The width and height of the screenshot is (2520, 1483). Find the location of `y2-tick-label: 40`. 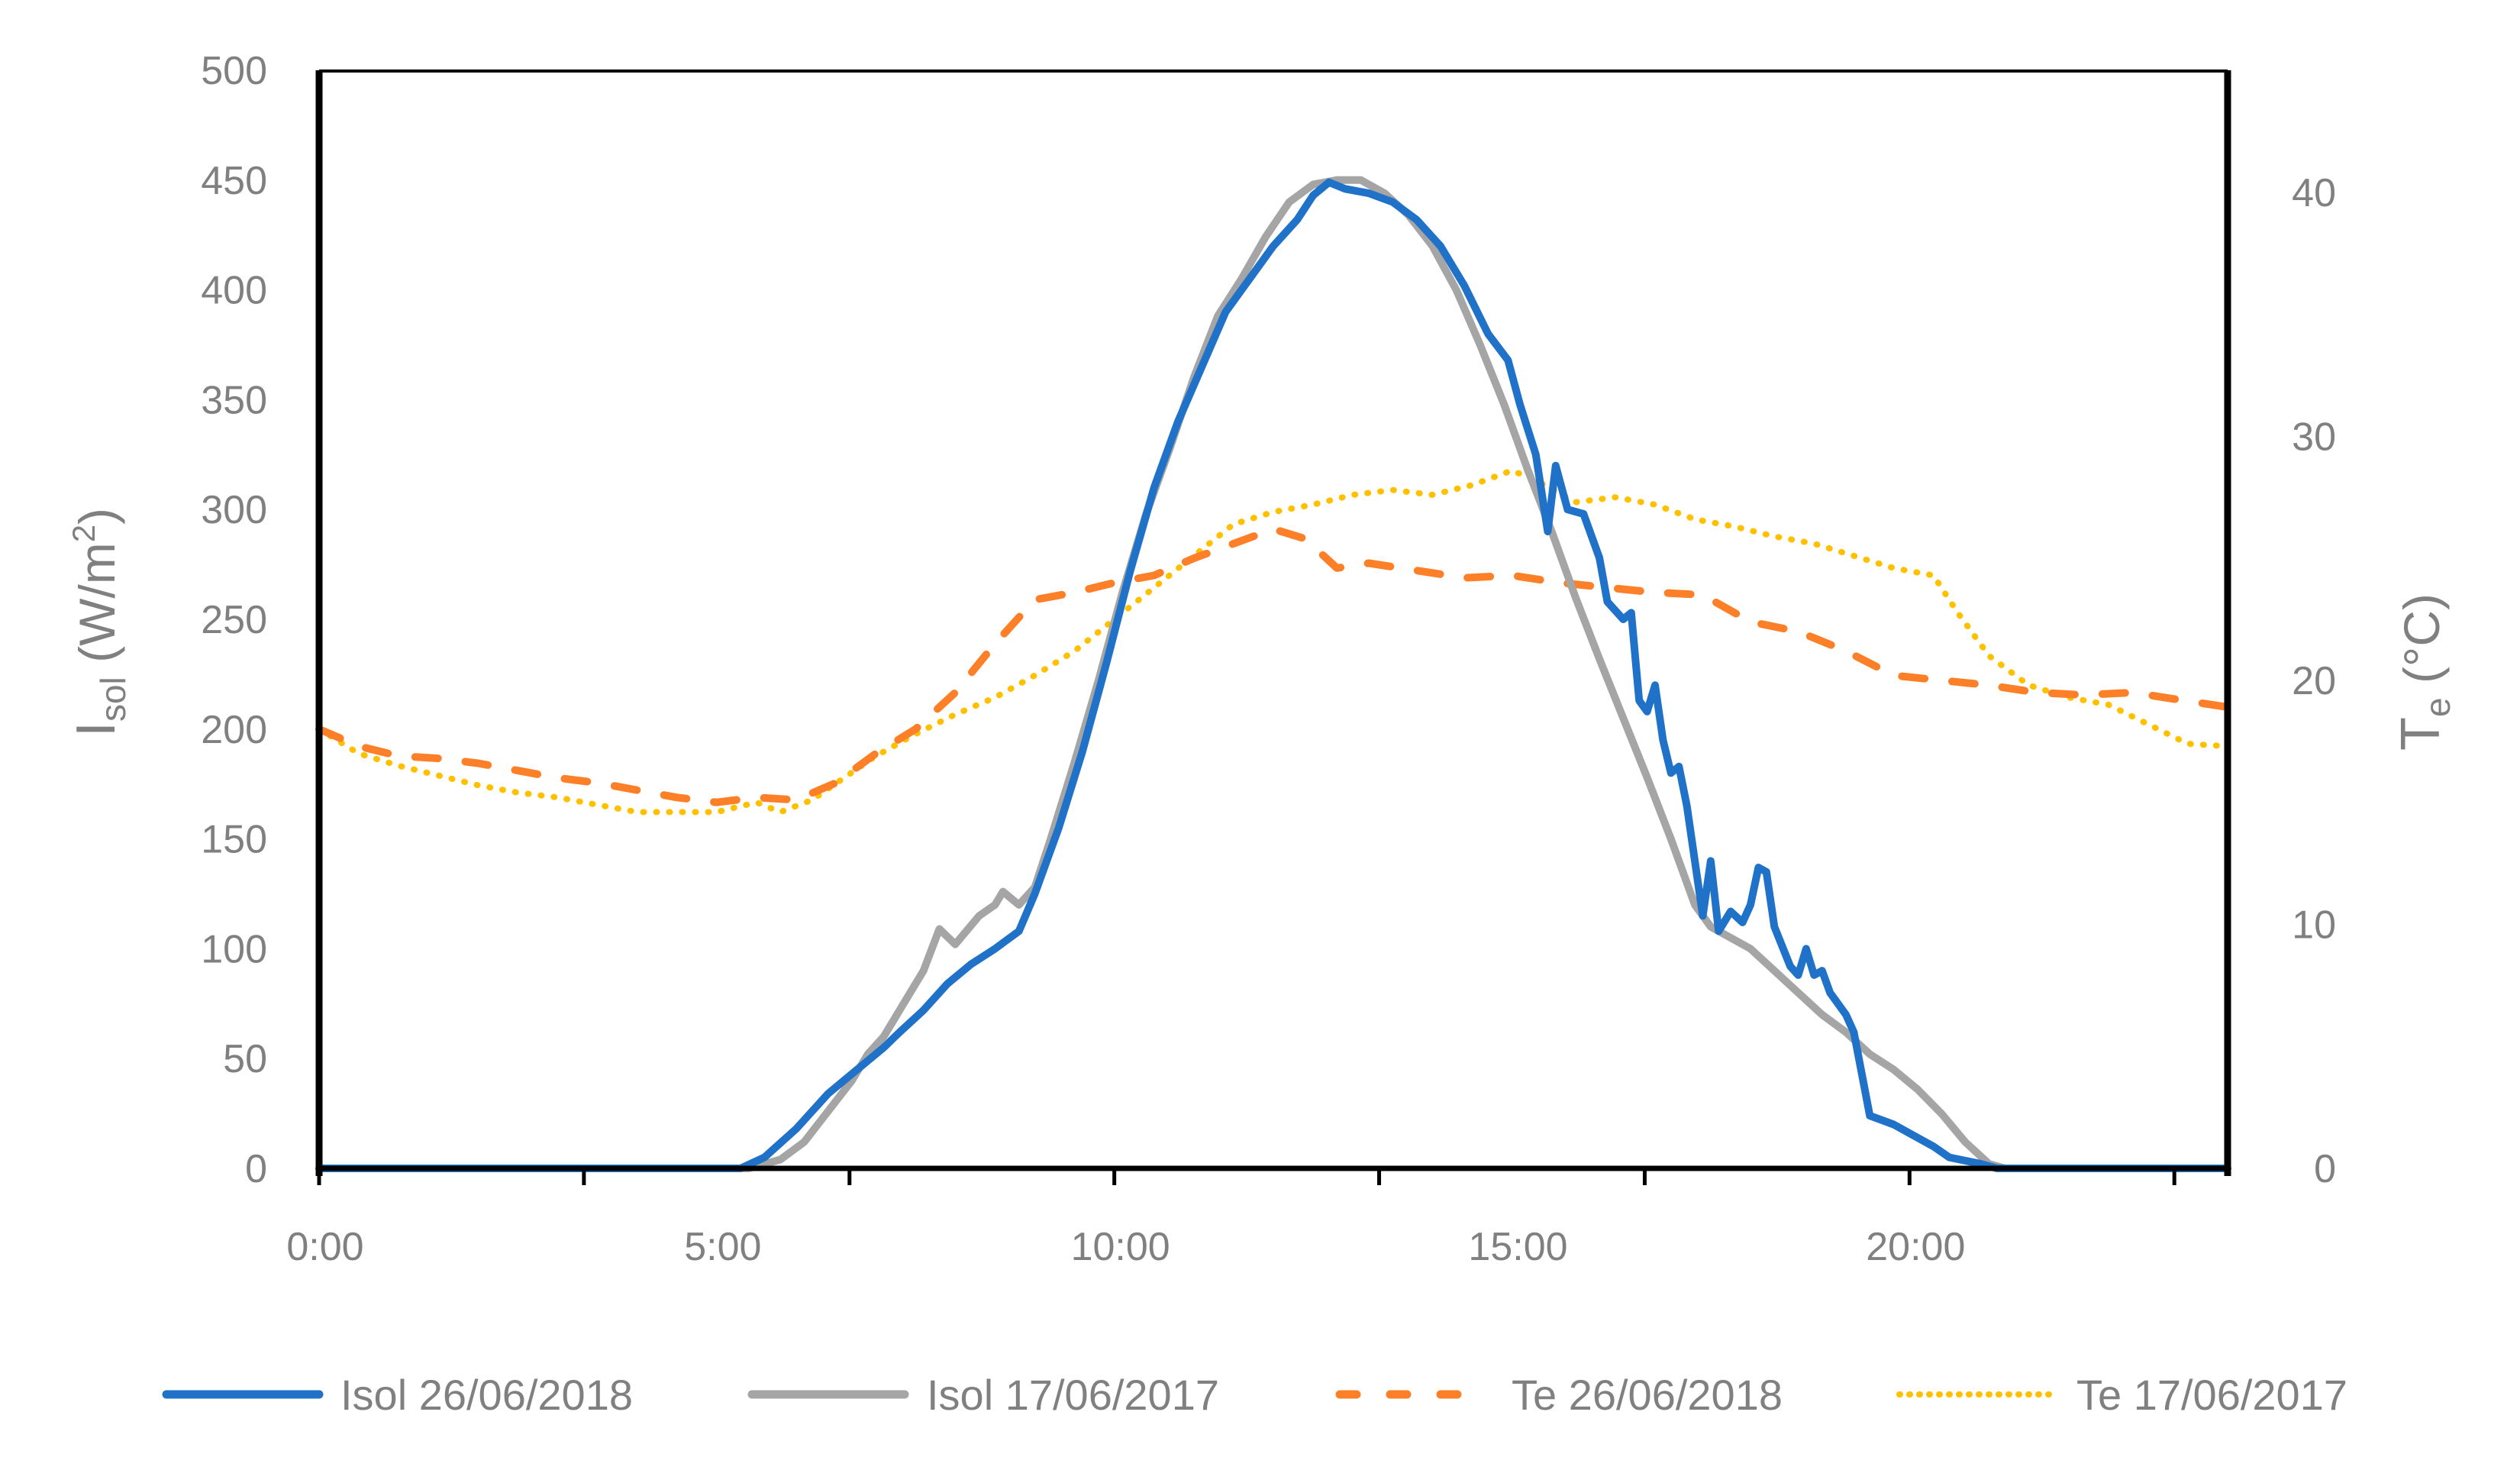

y2-tick-label: 40 is located at coordinates (2314, 193).